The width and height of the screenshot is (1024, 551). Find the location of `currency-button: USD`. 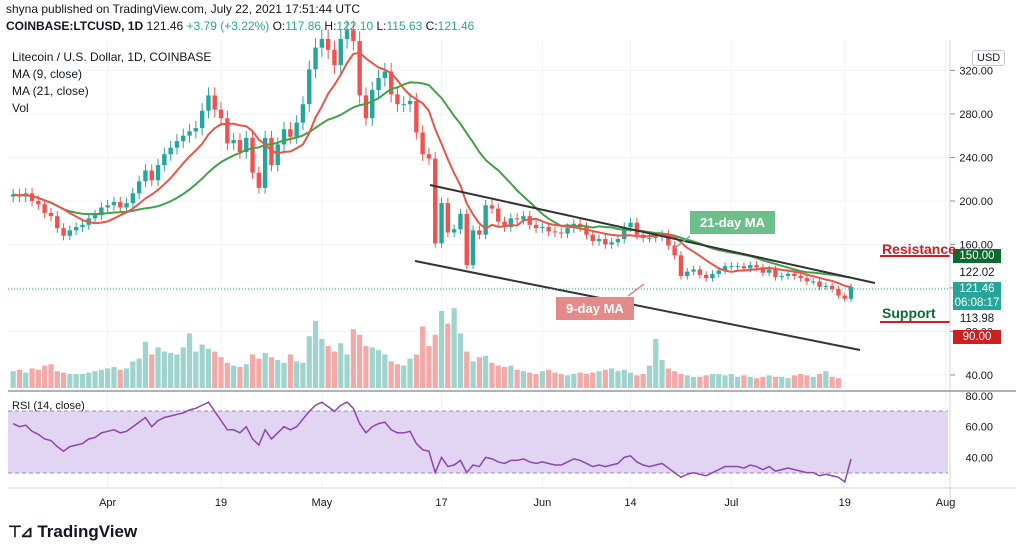

currency-button: USD is located at coordinates (989, 58).